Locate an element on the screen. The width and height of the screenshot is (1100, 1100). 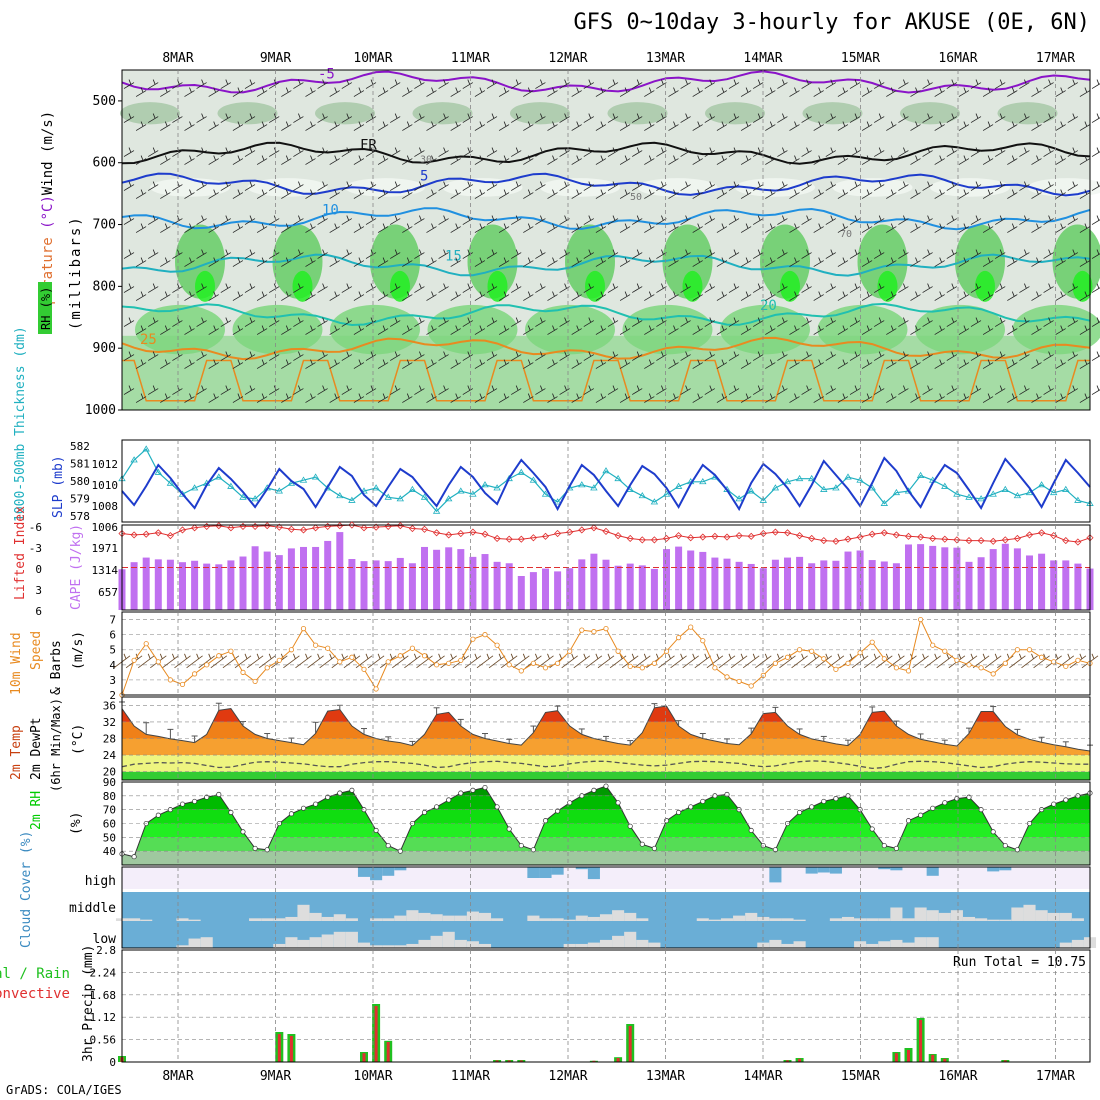
wind-tick: 7 is located at coordinates (112, 620).